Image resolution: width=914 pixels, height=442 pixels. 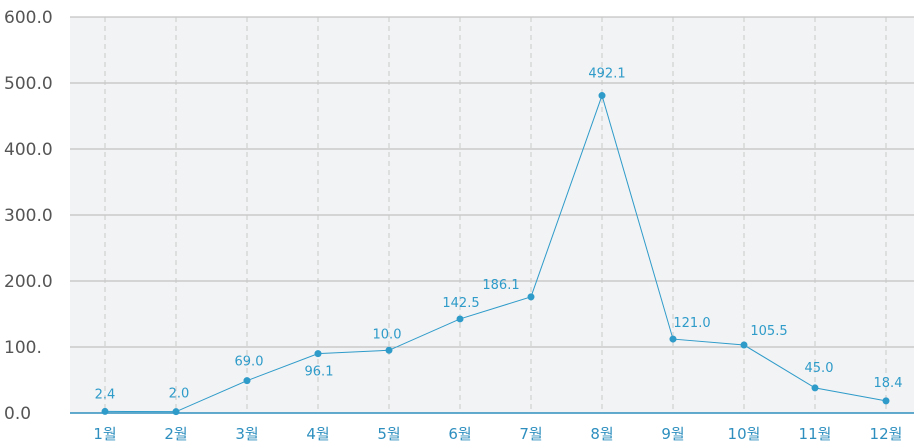 What do you see at coordinates (249, 362) in the screenshot?
I see `data-label: 69.0` at bounding box center [249, 362].